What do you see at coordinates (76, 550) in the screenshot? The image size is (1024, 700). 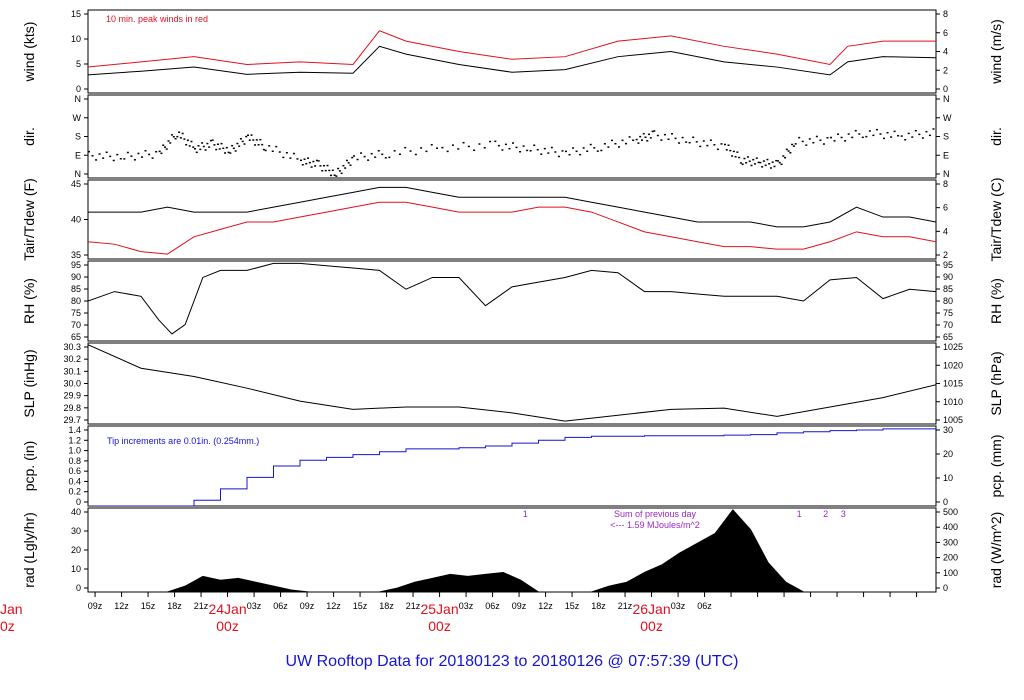 I see `left-tick-label: 20` at bounding box center [76, 550].